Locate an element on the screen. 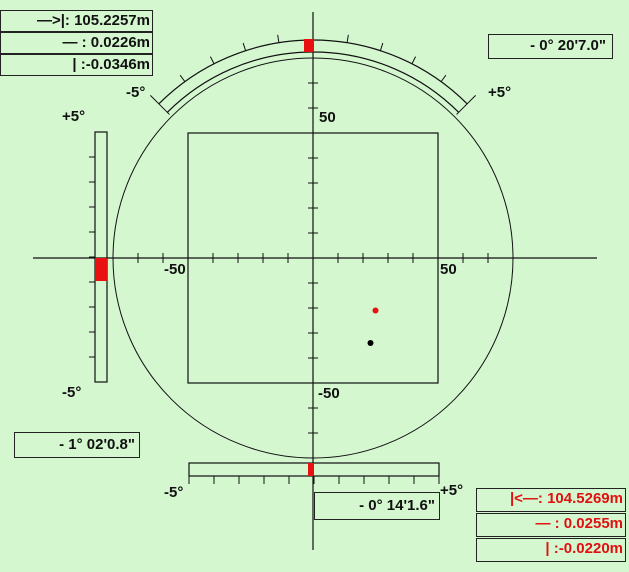 The height and width of the screenshot is (572, 629). left-angle-readout: - 1° 02'0.8" is located at coordinates (77, 445).